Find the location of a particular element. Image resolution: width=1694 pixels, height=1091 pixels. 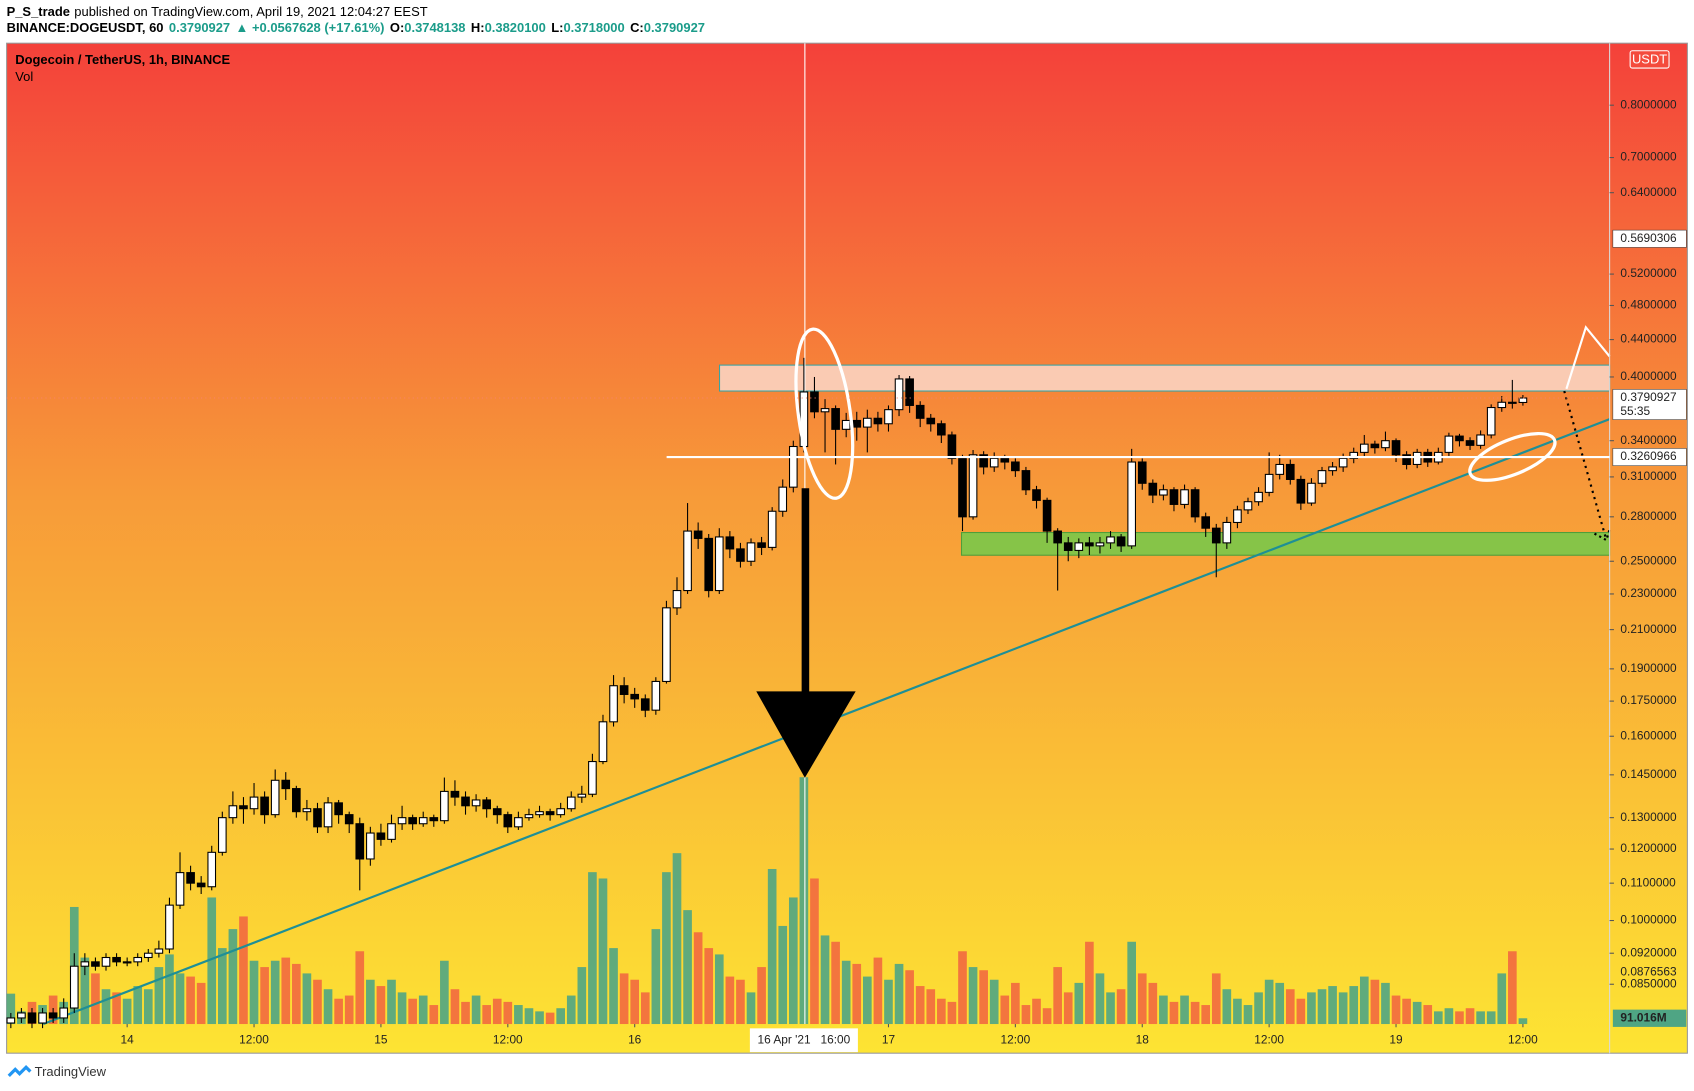

level-label-box is located at coordinates (1649, 238).